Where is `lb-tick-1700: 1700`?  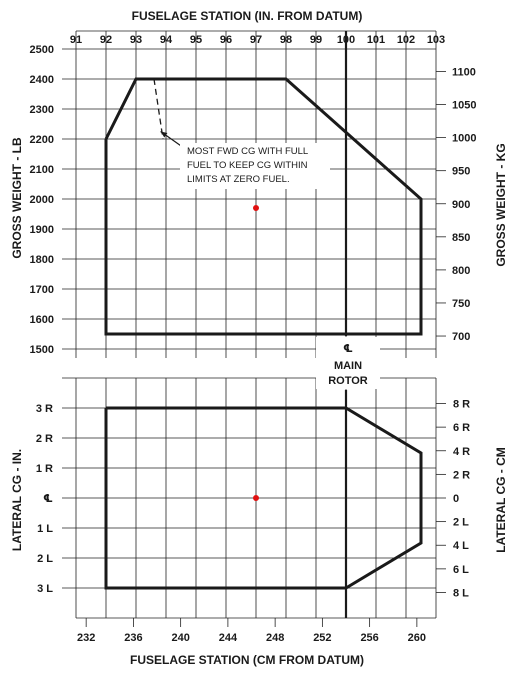 lb-tick-1700: 1700 is located at coordinates (42, 290).